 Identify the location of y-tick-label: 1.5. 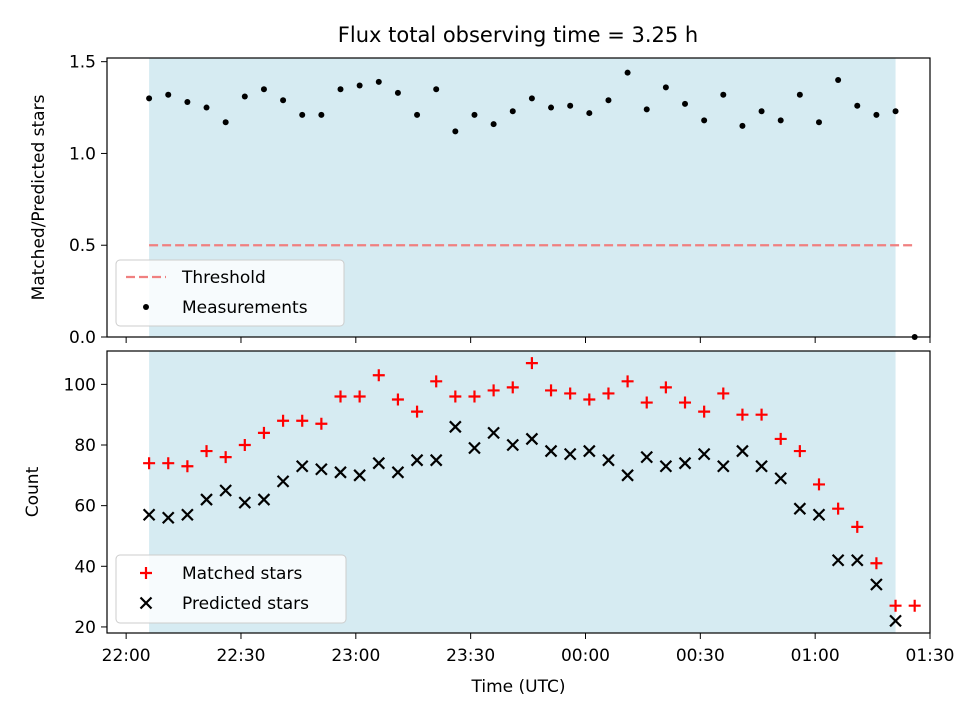
(82, 63).